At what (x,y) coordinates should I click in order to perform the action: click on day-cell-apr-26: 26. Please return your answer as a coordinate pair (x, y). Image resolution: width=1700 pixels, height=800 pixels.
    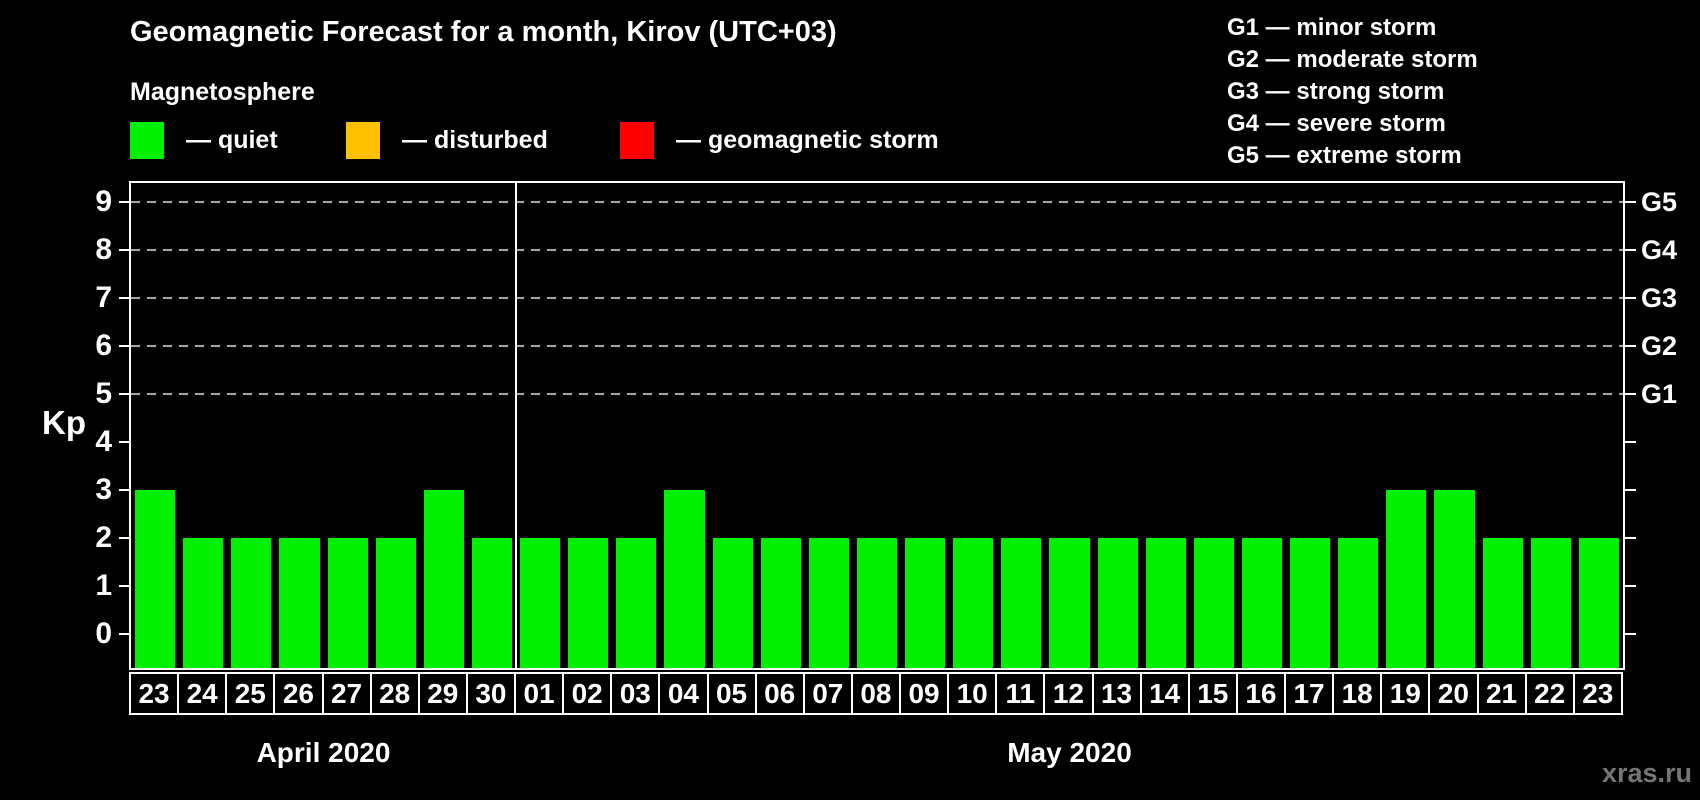
    Looking at the image, I should click on (298, 693).